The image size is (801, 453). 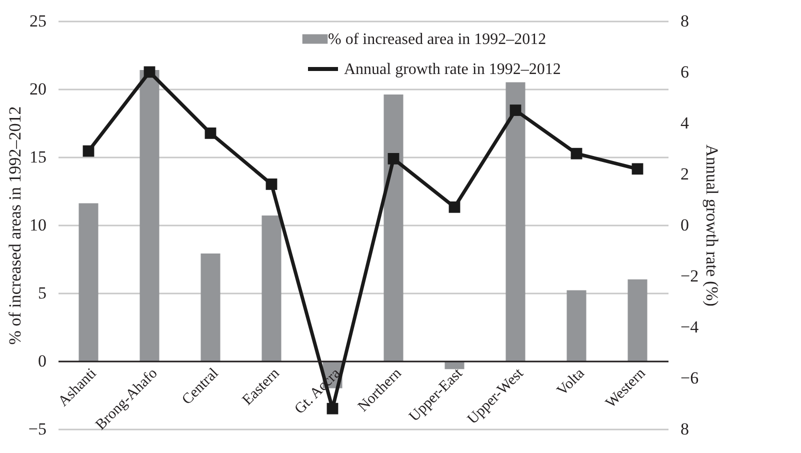 I want to click on y-tick-label: 0, so click(x=42, y=361).